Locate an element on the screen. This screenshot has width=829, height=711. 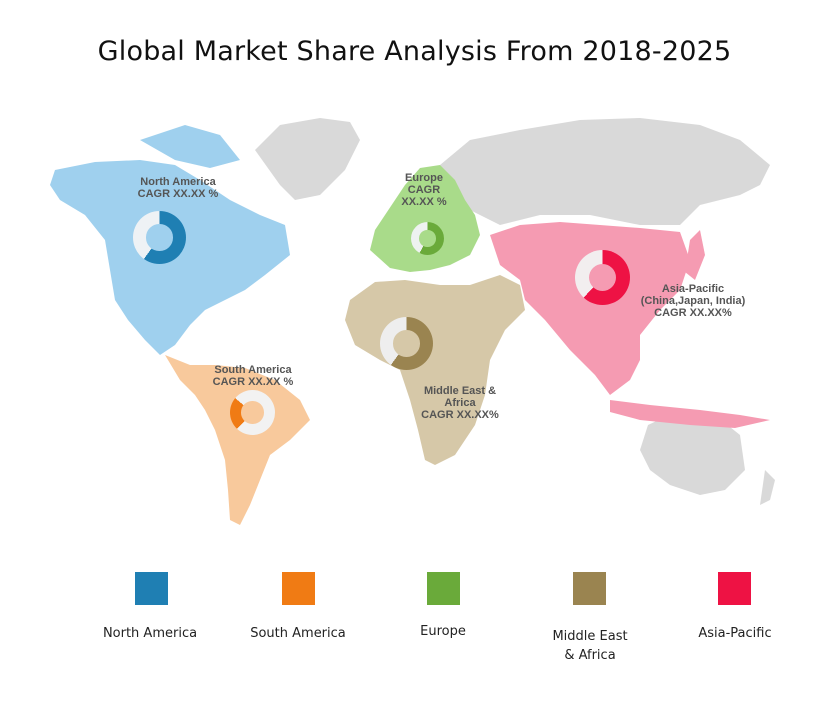
legend-swatch-middle-east-africa is located at coordinates (589, 588).